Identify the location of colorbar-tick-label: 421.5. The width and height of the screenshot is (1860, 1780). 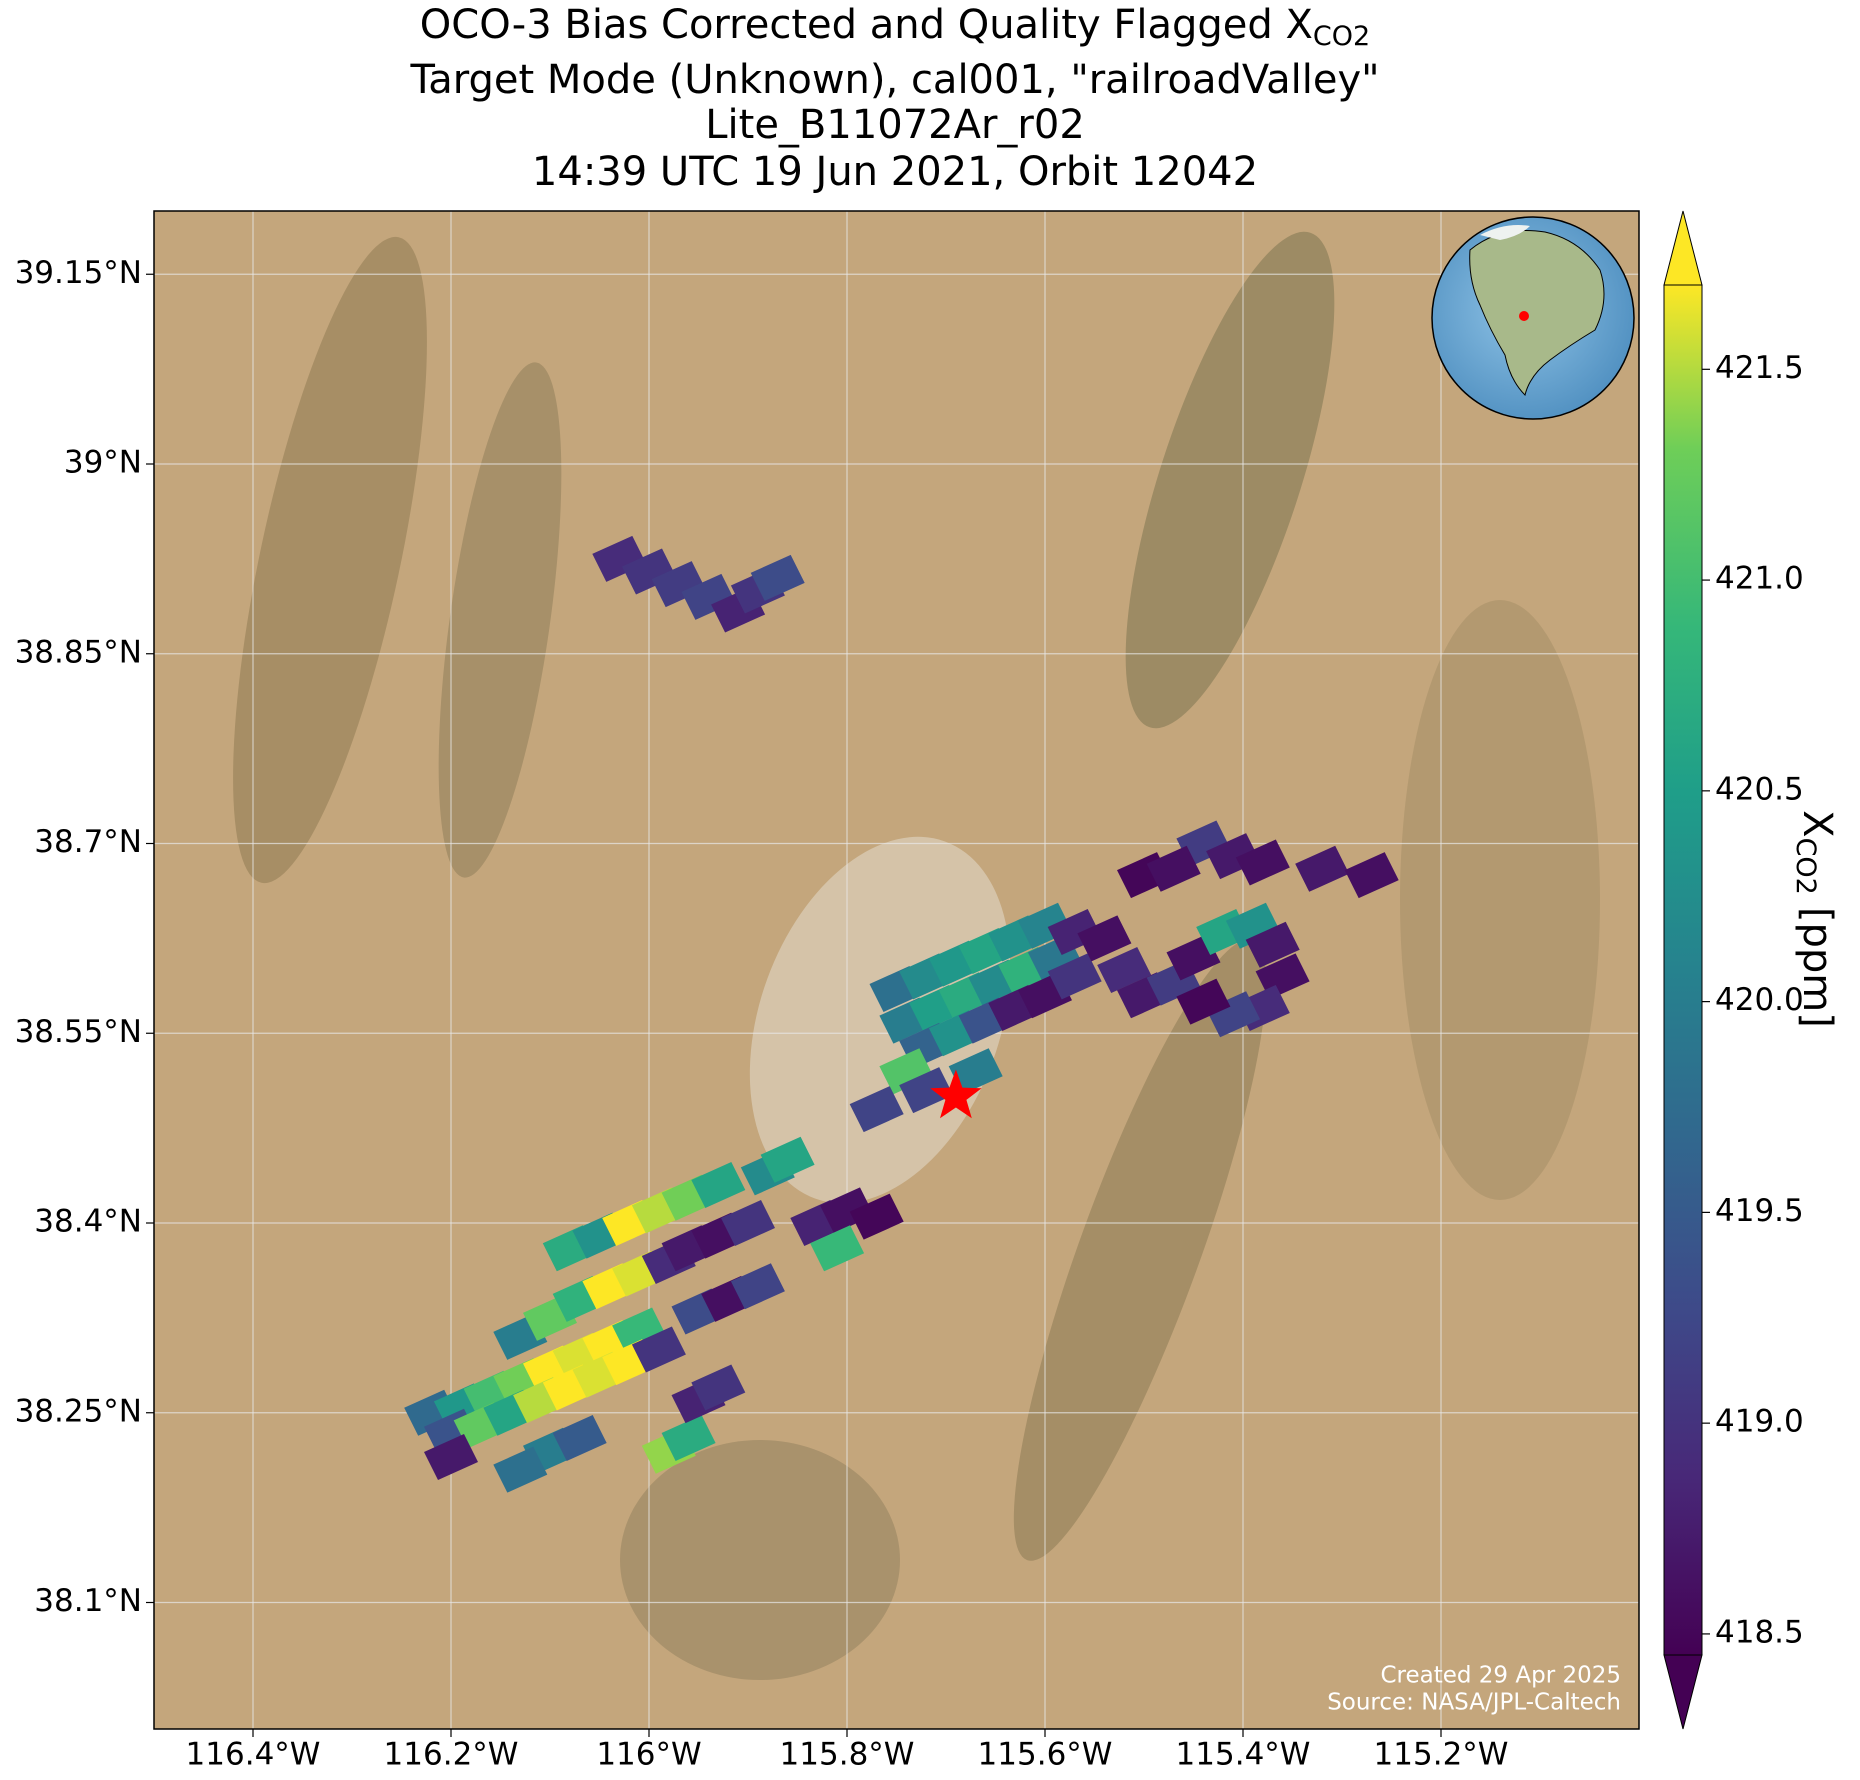
(1759, 368).